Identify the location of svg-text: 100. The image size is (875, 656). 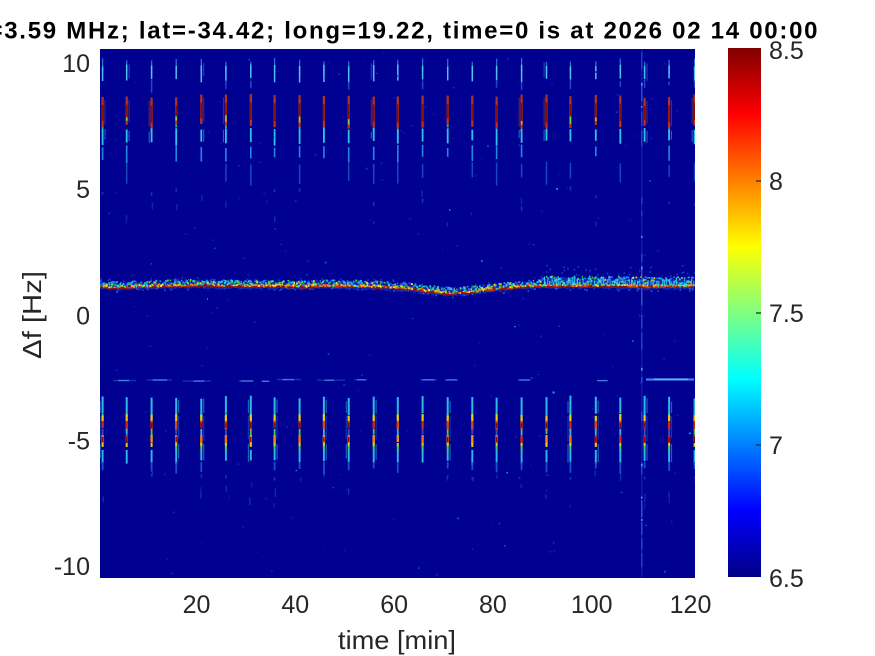
(592, 605).